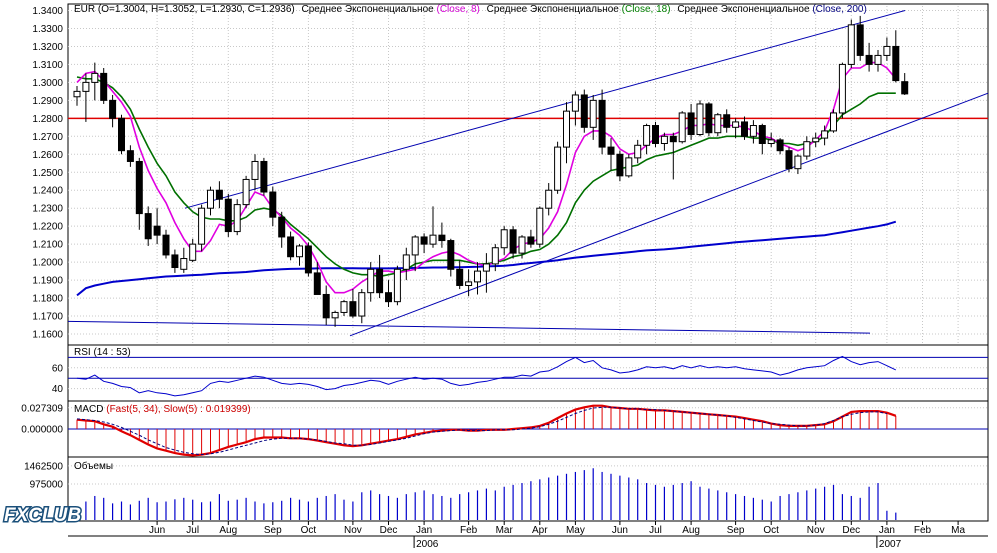  I want to click on ema8-label-prefix: Среднее Экспоненциальное, so click(369, 9).